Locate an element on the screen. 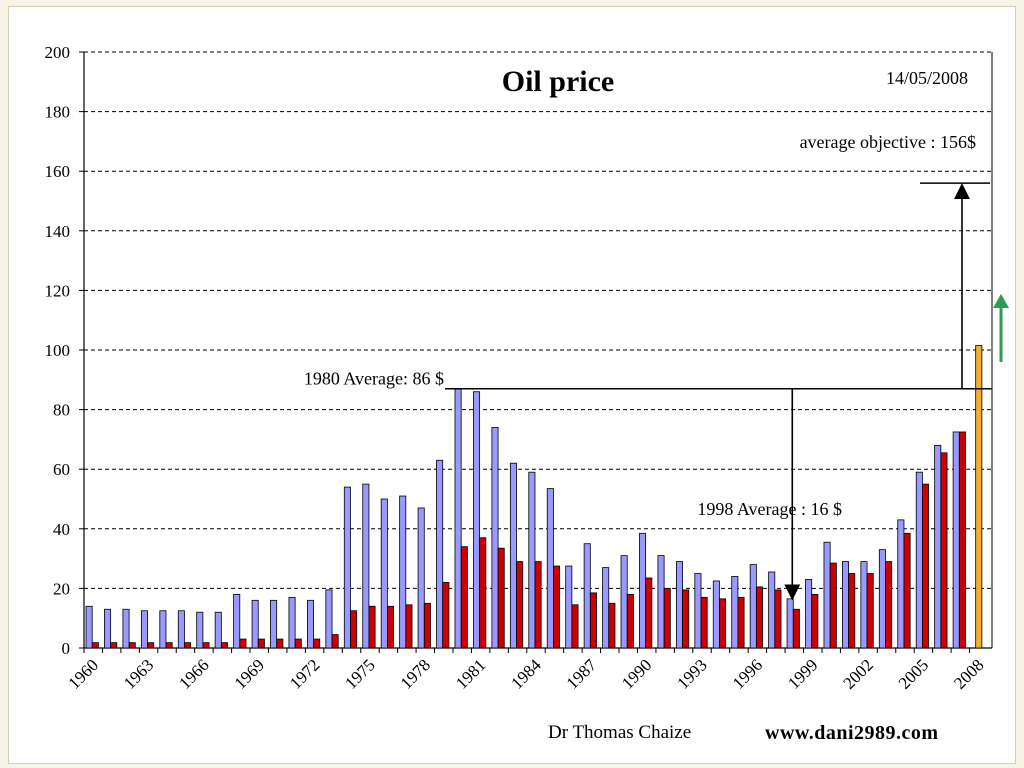 The height and width of the screenshot is (768, 1024). bar-1975-s0 is located at coordinates (366, 566).